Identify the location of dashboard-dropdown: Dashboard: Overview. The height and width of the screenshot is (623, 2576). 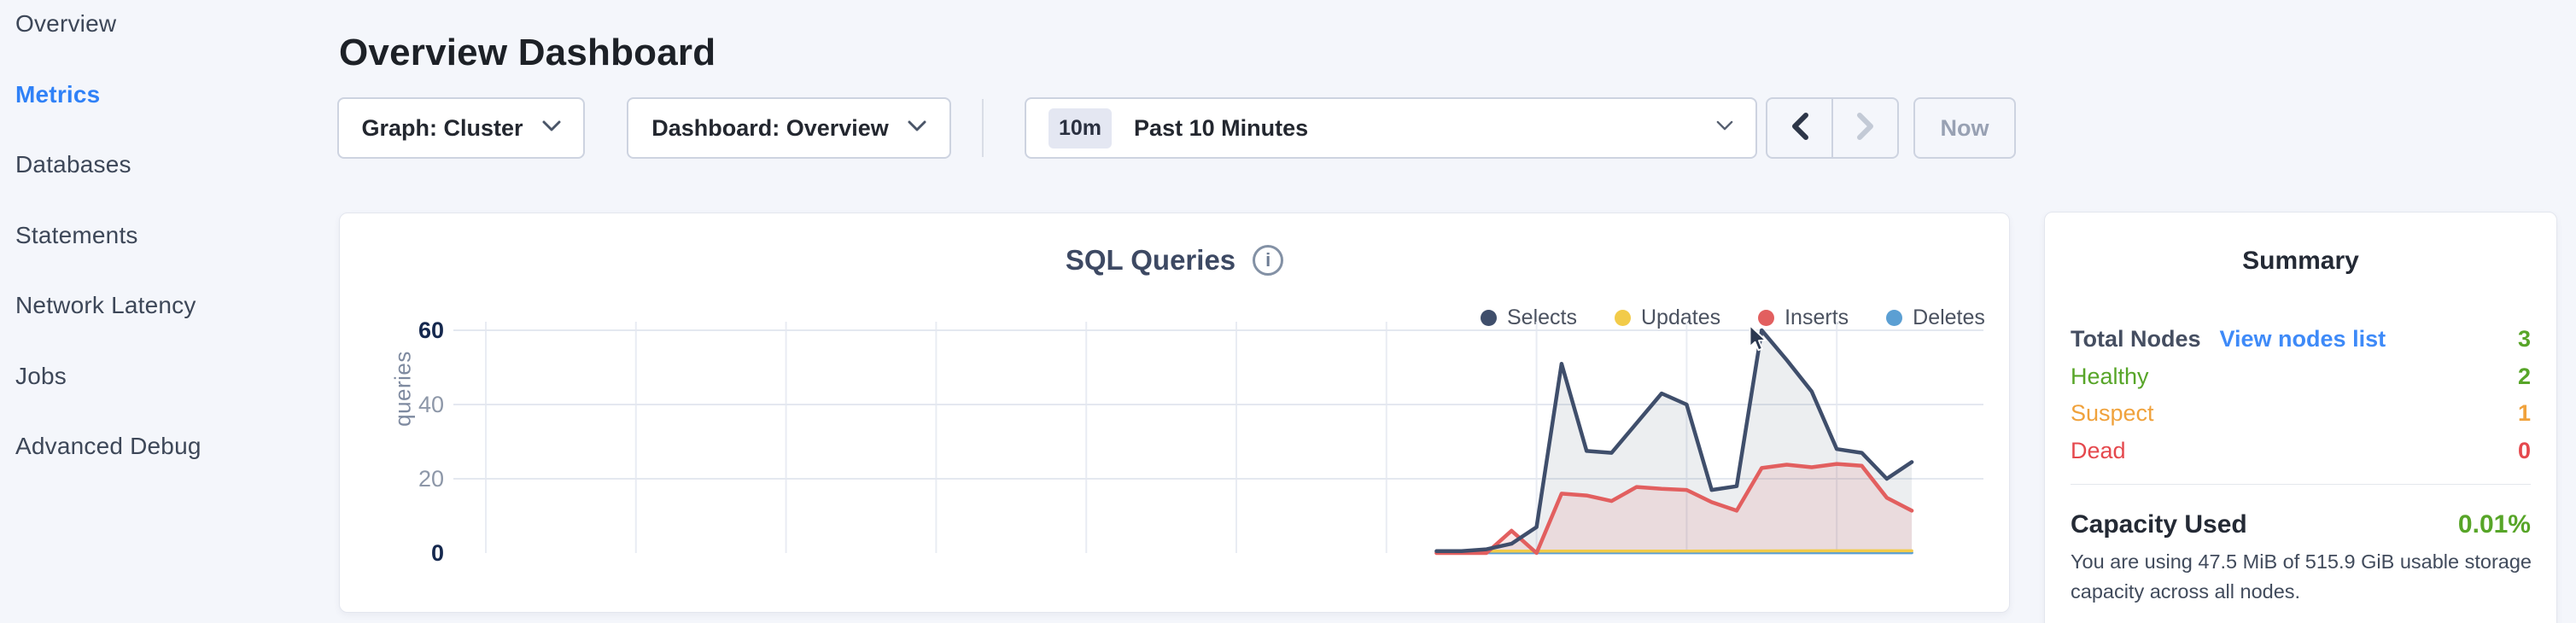
(789, 128).